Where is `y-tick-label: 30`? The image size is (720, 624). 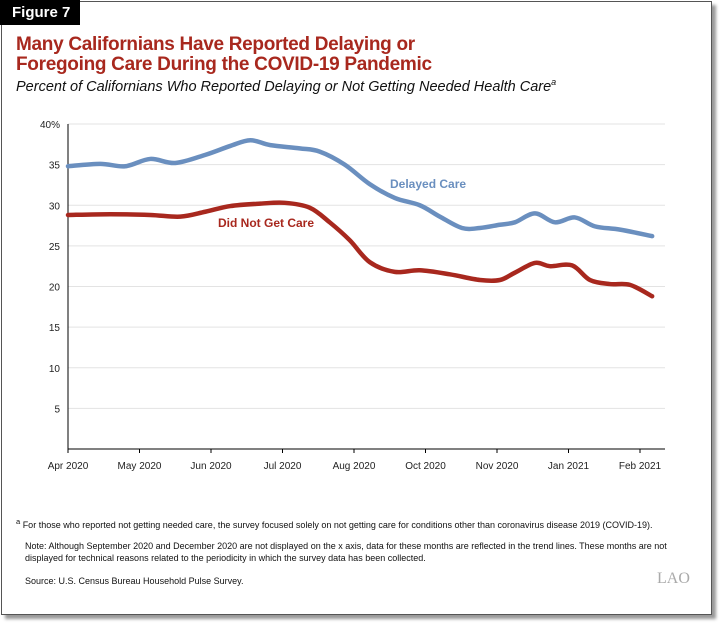
y-tick-label: 30 is located at coordinates (55, 206).